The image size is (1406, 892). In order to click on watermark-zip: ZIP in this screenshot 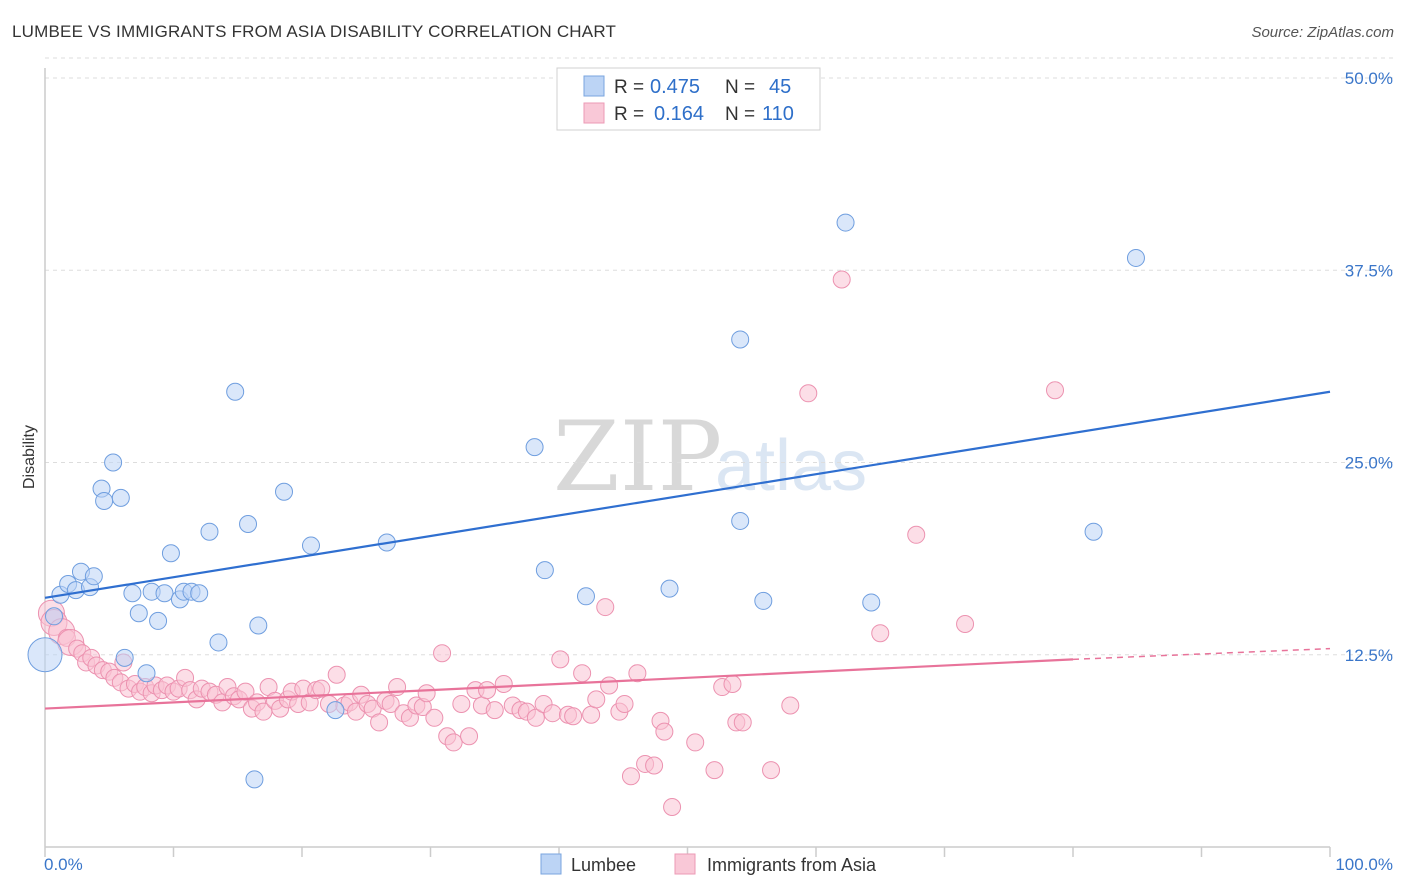, I will do `click(637, 457)`.